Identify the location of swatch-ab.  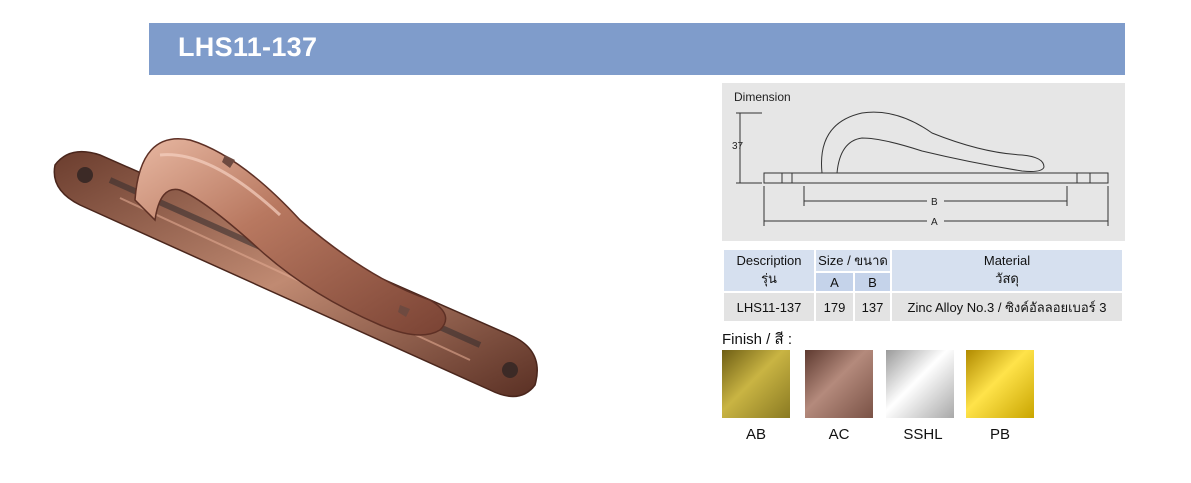
(756, 384).